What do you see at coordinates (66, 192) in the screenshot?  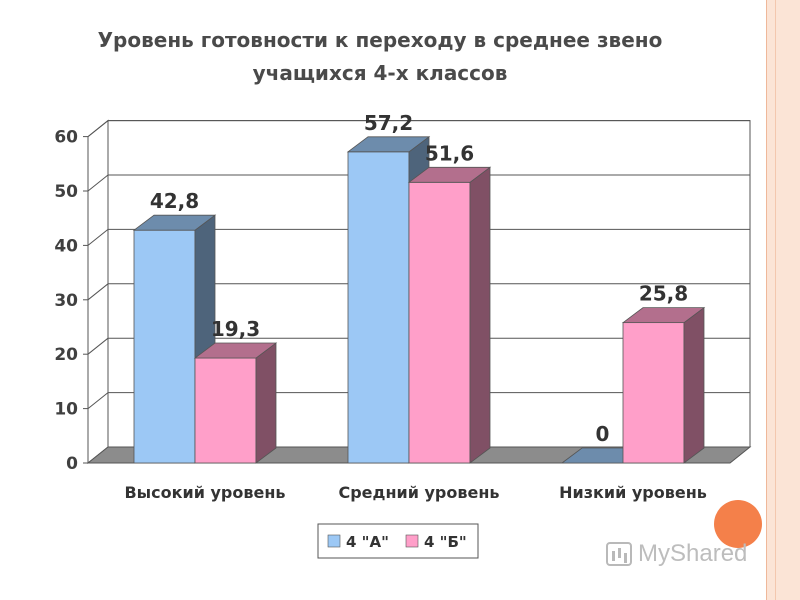 I see `y-tick-label: 50` at bounding box center [66, 192].